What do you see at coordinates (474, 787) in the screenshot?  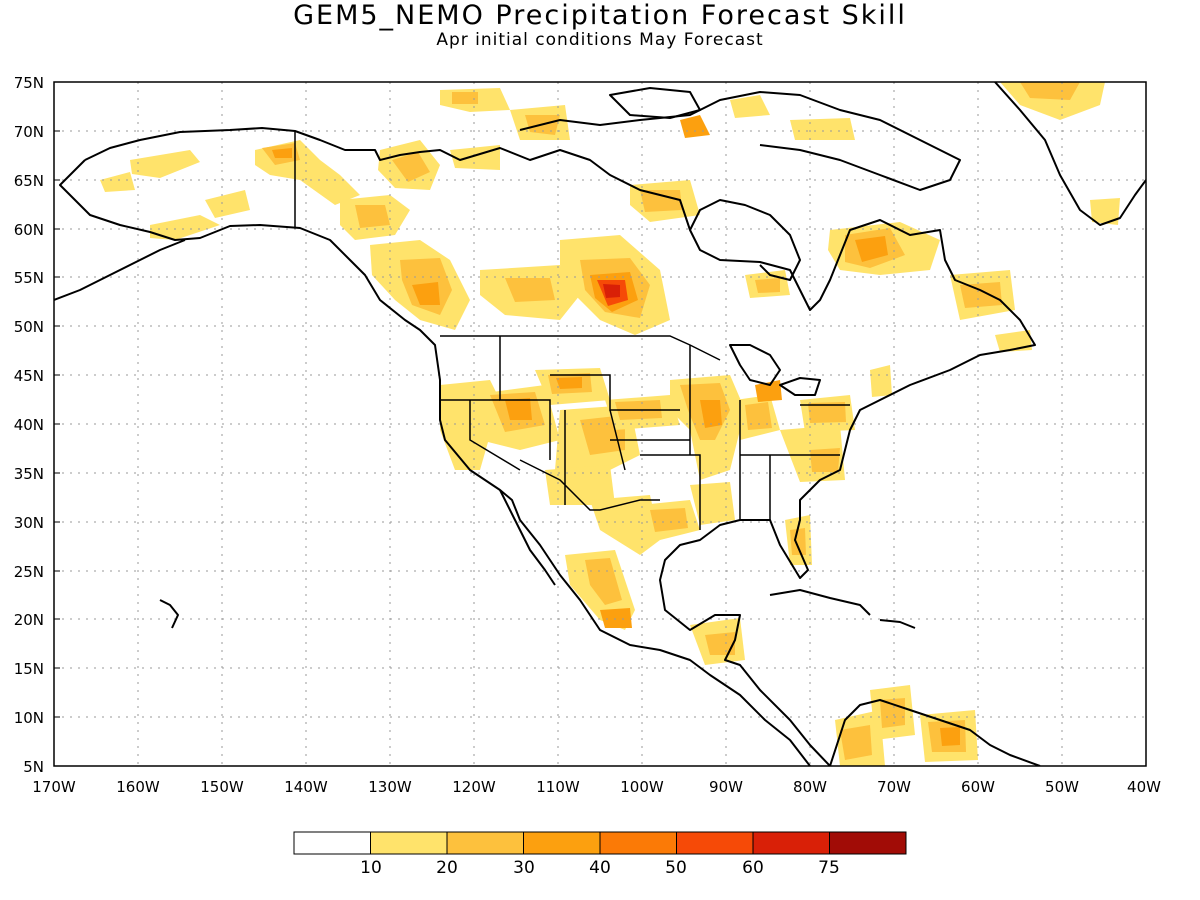 I see `lon-tick-label: 120W` at bounding box center [474, 787].